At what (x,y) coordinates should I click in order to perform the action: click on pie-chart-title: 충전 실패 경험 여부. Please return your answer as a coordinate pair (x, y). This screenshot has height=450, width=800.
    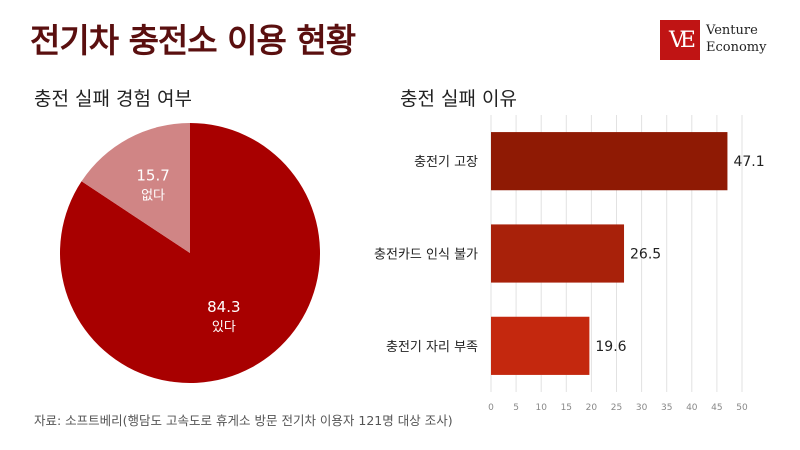
    Looking at the image, I should click on (113, 99).